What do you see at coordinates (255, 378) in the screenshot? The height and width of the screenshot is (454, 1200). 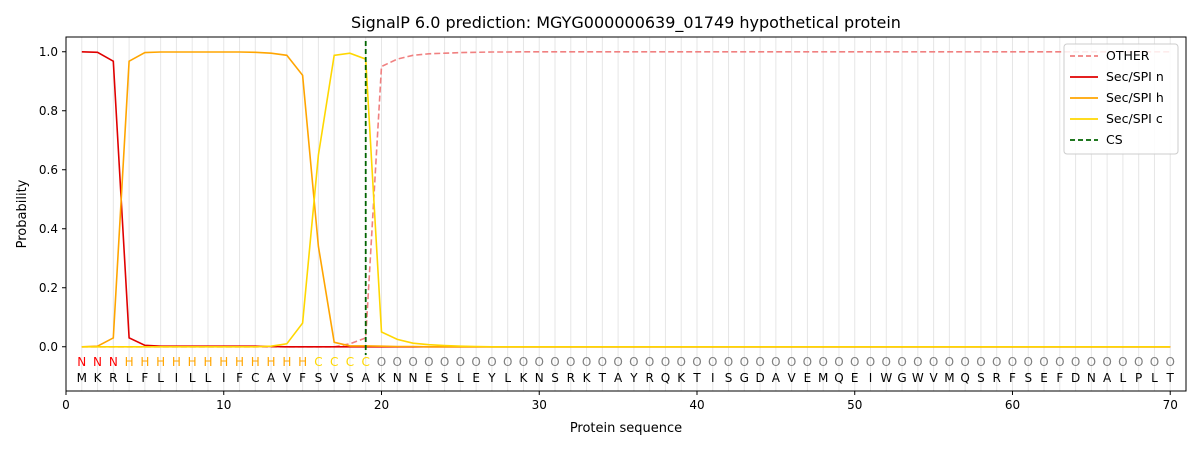 I see `residue-label: C` at bounding box center [255, 378].